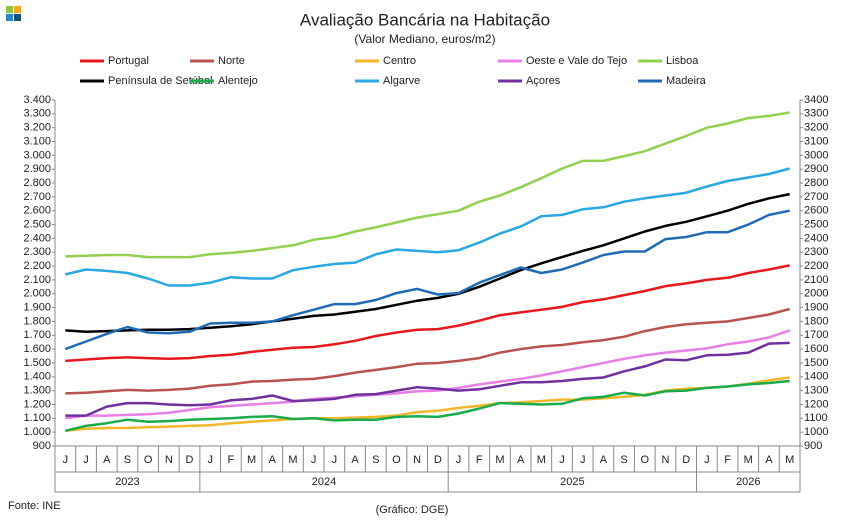 Image resolution: width=851 pixels, height=522 pixels. What do you see at coordinates (816, 169) in the screenshot?
I see `y2-tick-label: 2900` at bounding box center [816, 169].